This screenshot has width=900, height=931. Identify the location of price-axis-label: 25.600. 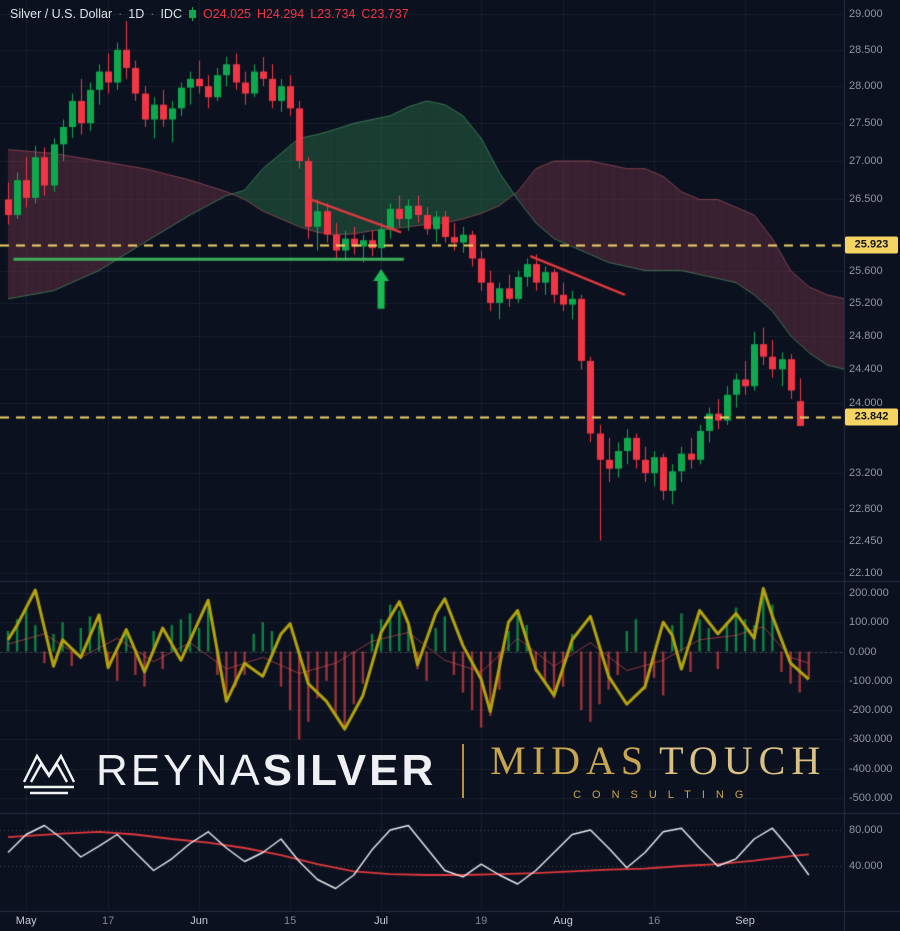
(866, 270).